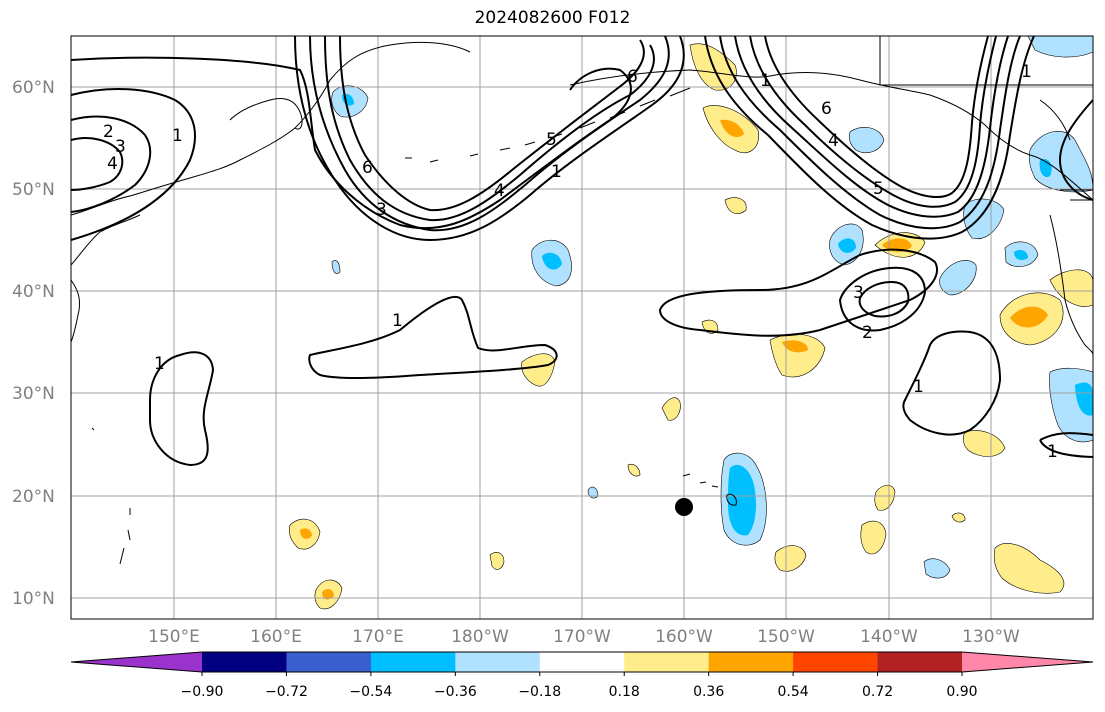  What do you see at coordinates (33, 88) in the screenshot?
I see `lat-label: 60°N` at bounding box center [33, 88].